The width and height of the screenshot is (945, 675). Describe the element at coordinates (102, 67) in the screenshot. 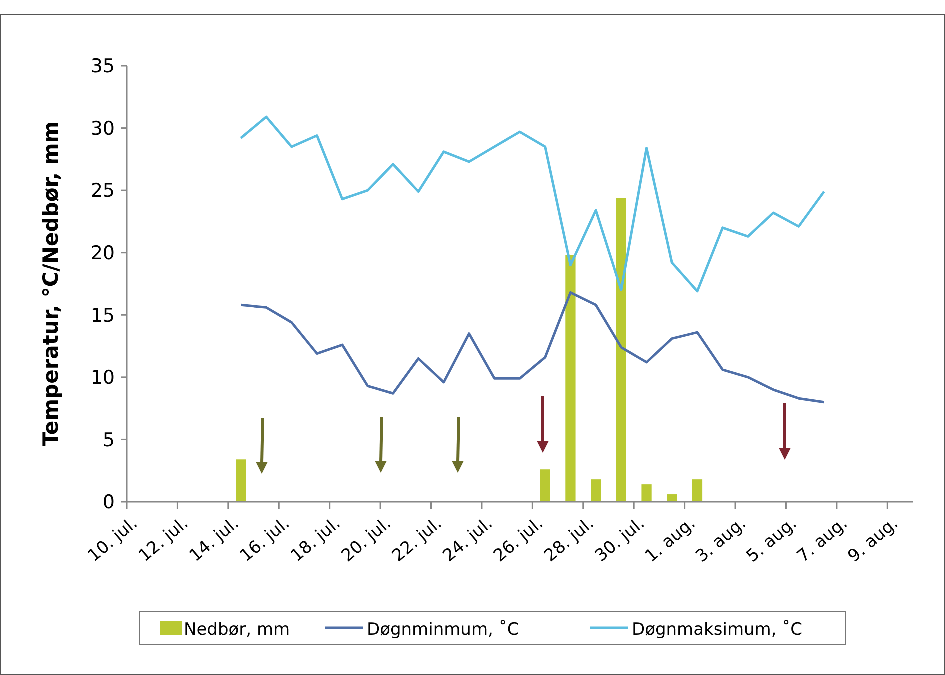

I see `y-tick-label: 35` at that location.